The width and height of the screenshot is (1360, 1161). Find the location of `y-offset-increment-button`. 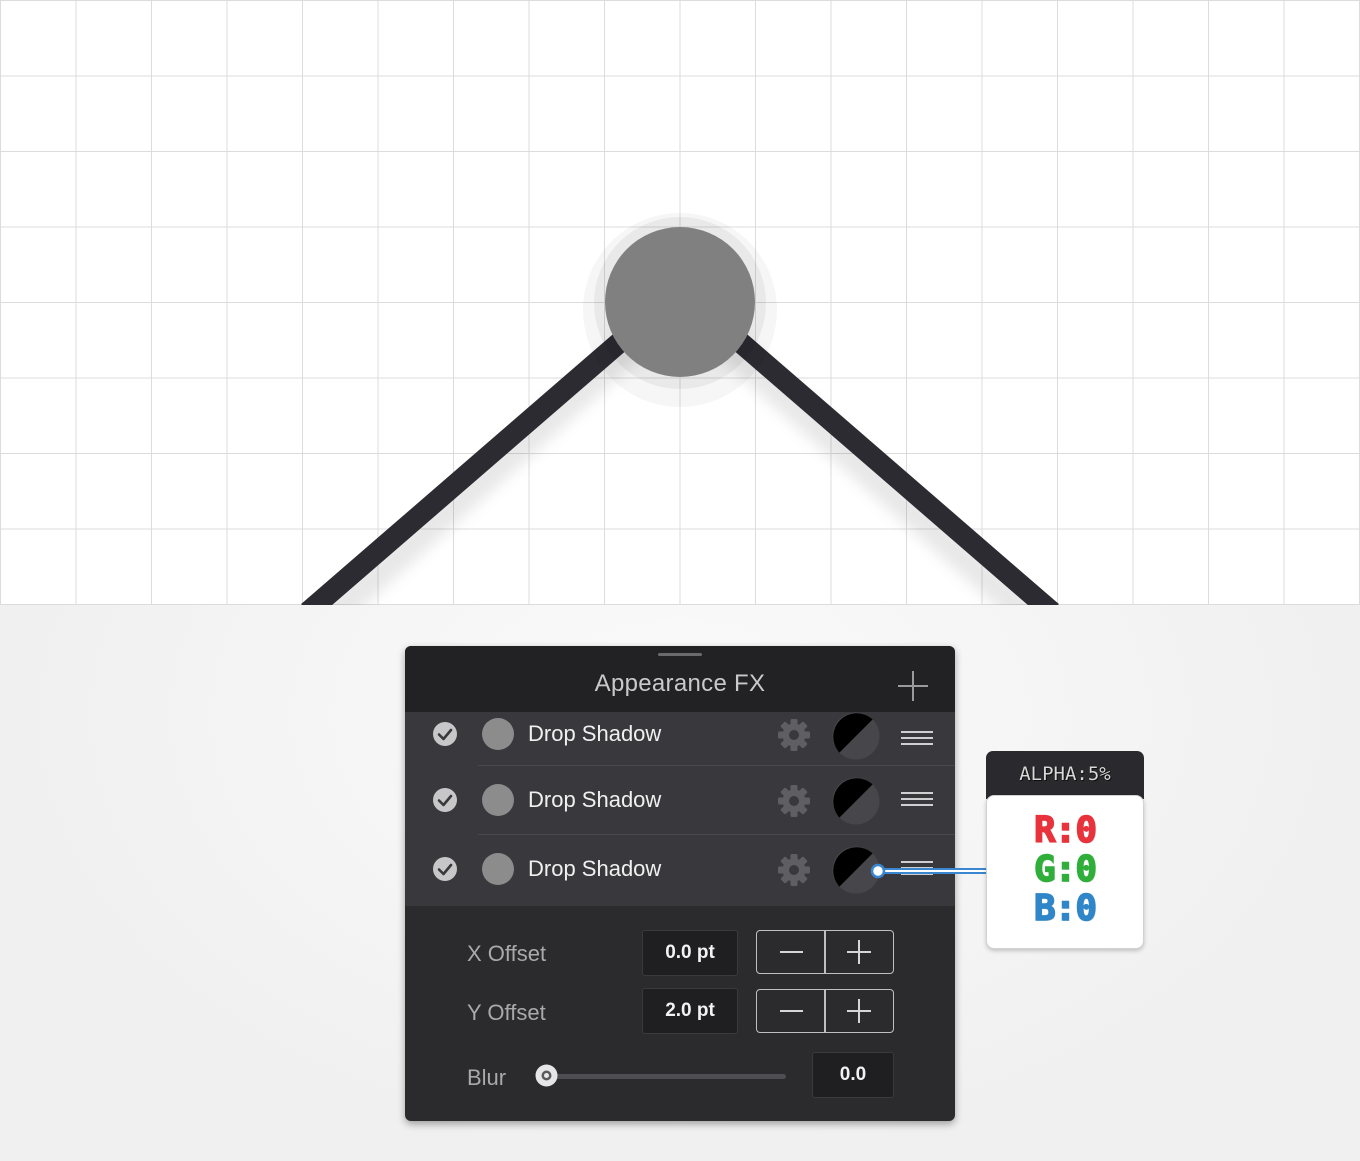

y-offset-increment-button is located at coordinates (859, 1011).